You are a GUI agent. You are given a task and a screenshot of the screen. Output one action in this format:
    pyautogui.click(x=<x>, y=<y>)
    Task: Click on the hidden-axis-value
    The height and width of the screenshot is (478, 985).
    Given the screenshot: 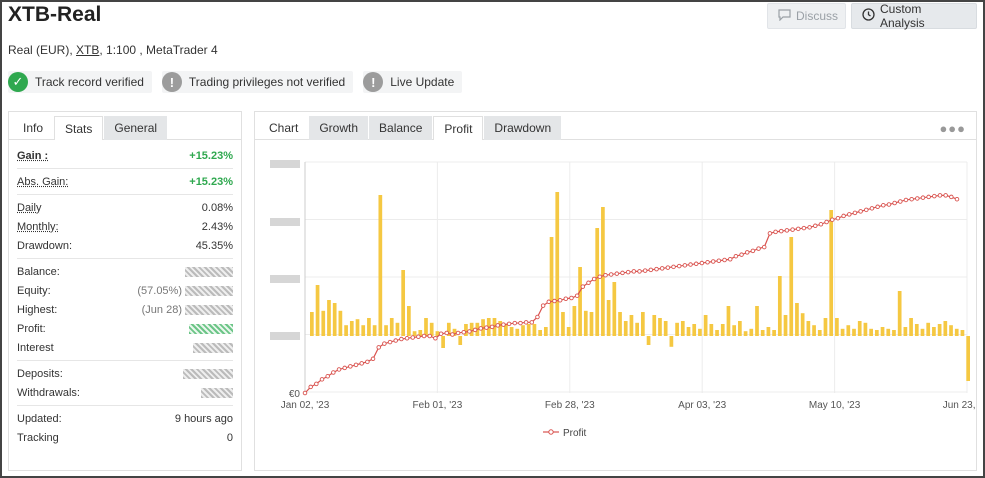 What is the action you would take?
    pyautogui.click(x=285, y=164)
    